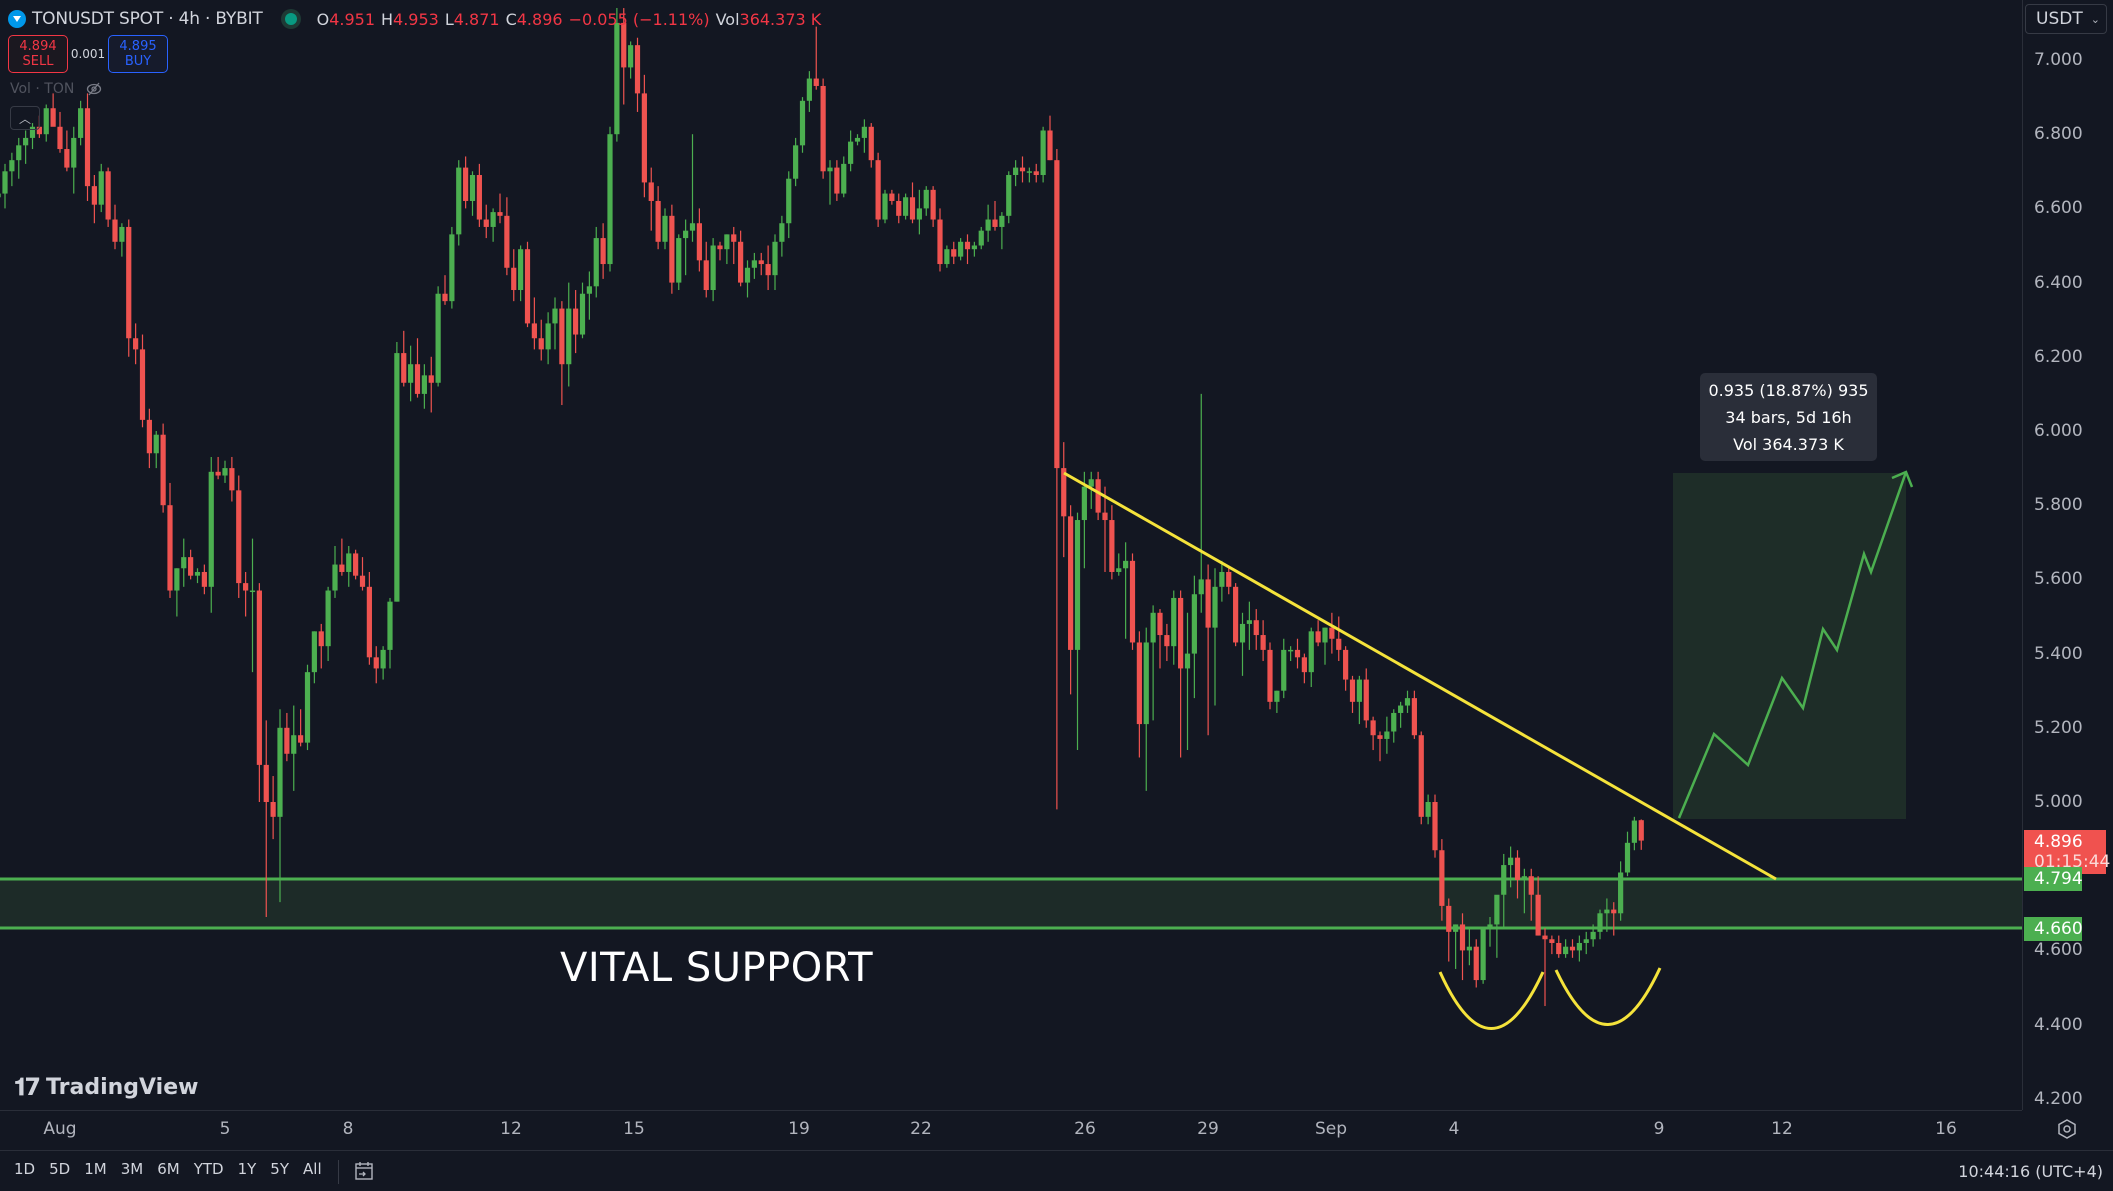 This screenshot has height=1191, width=2113. Describe the element at coordinates (717, 968) in the screenshot. I see `vital-support-label: VITAL SUPPORT` at that location.